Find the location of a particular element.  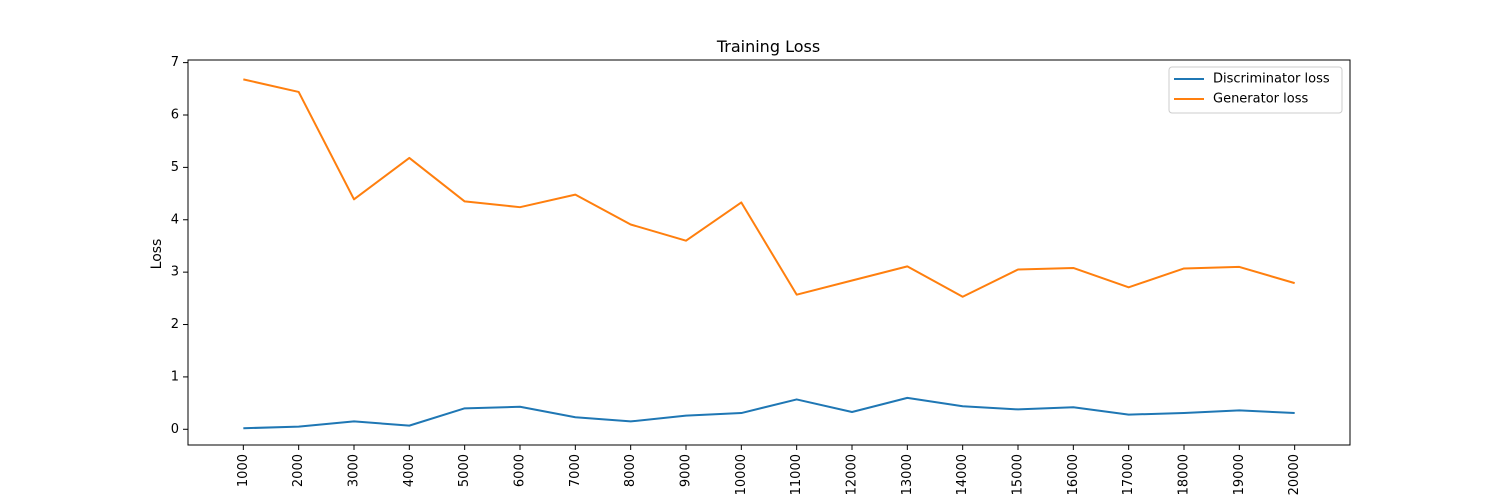

x-tick-label: 7000 is located at coordinates (575, 470).